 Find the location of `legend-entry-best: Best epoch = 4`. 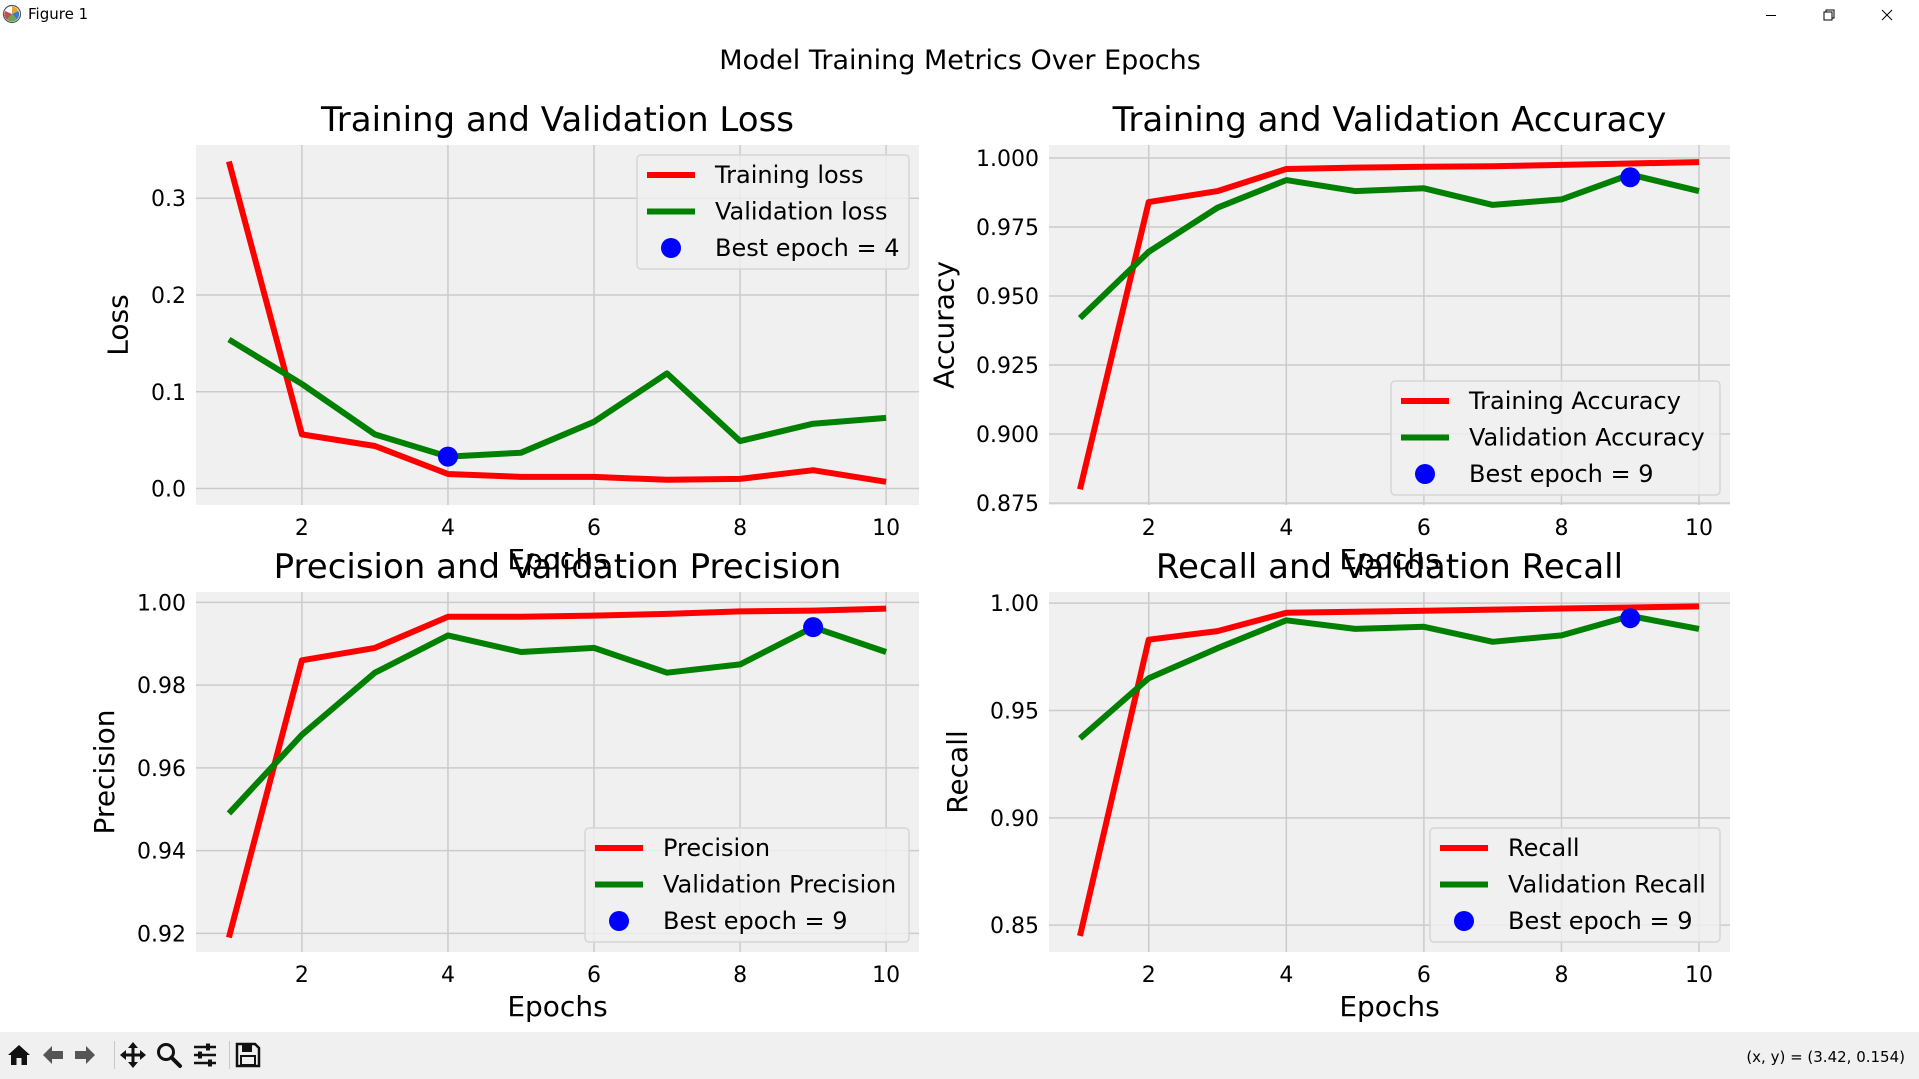

legend-entry-best: Best epoch = 4 is located at coordinates (807, 248).